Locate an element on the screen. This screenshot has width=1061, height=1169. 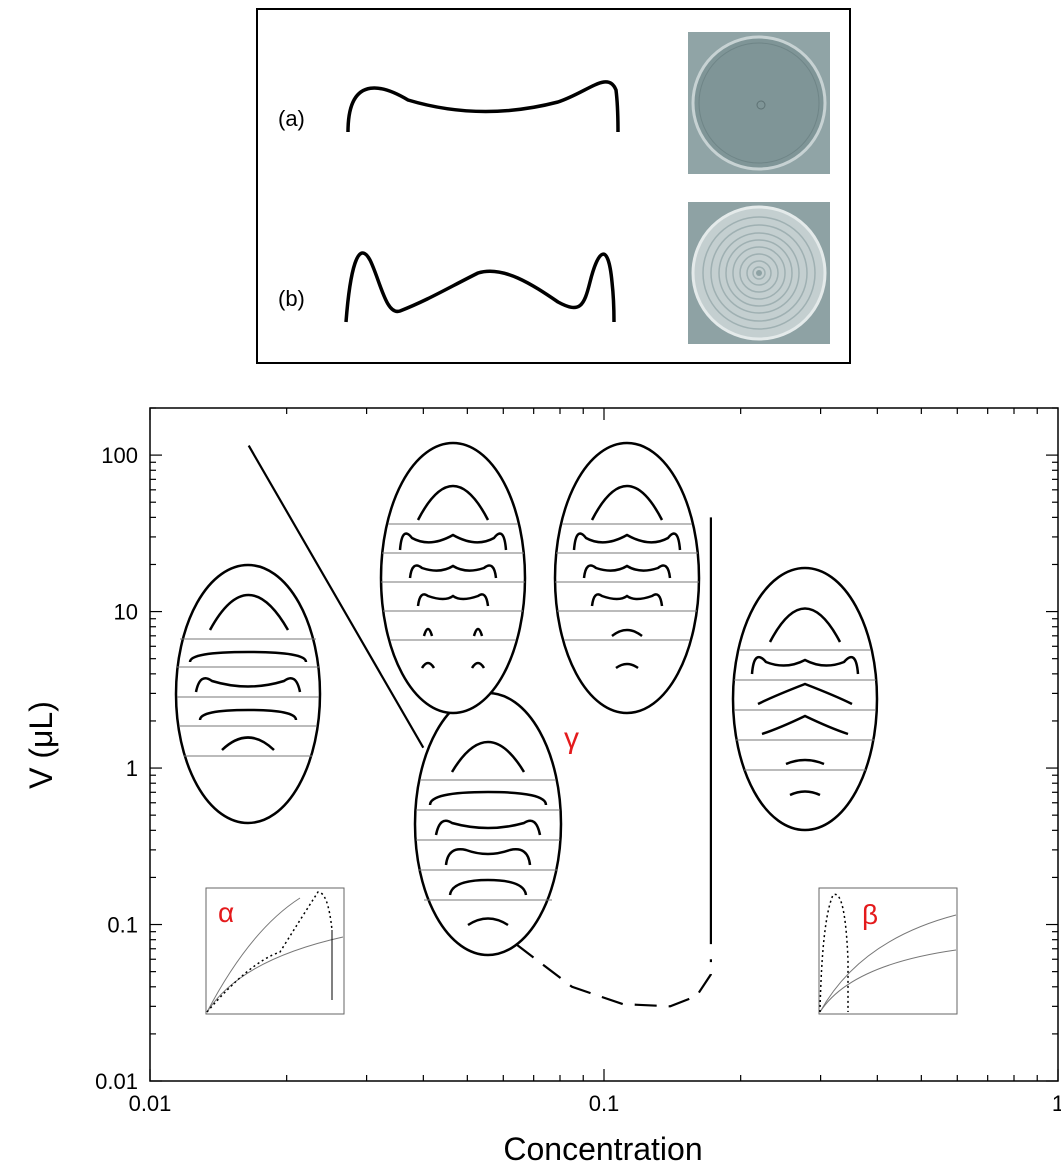
x-axis-label: Concentration is located at coordinates (602, 1149).